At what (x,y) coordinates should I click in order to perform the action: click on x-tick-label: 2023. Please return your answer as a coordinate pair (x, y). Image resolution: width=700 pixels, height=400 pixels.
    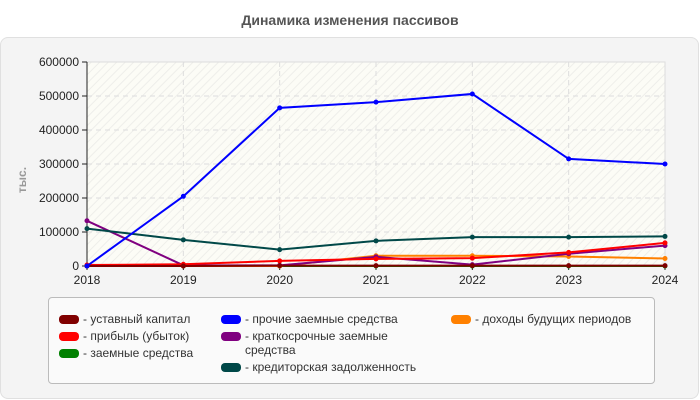
    Looking at the image, I should click on (568, 280).